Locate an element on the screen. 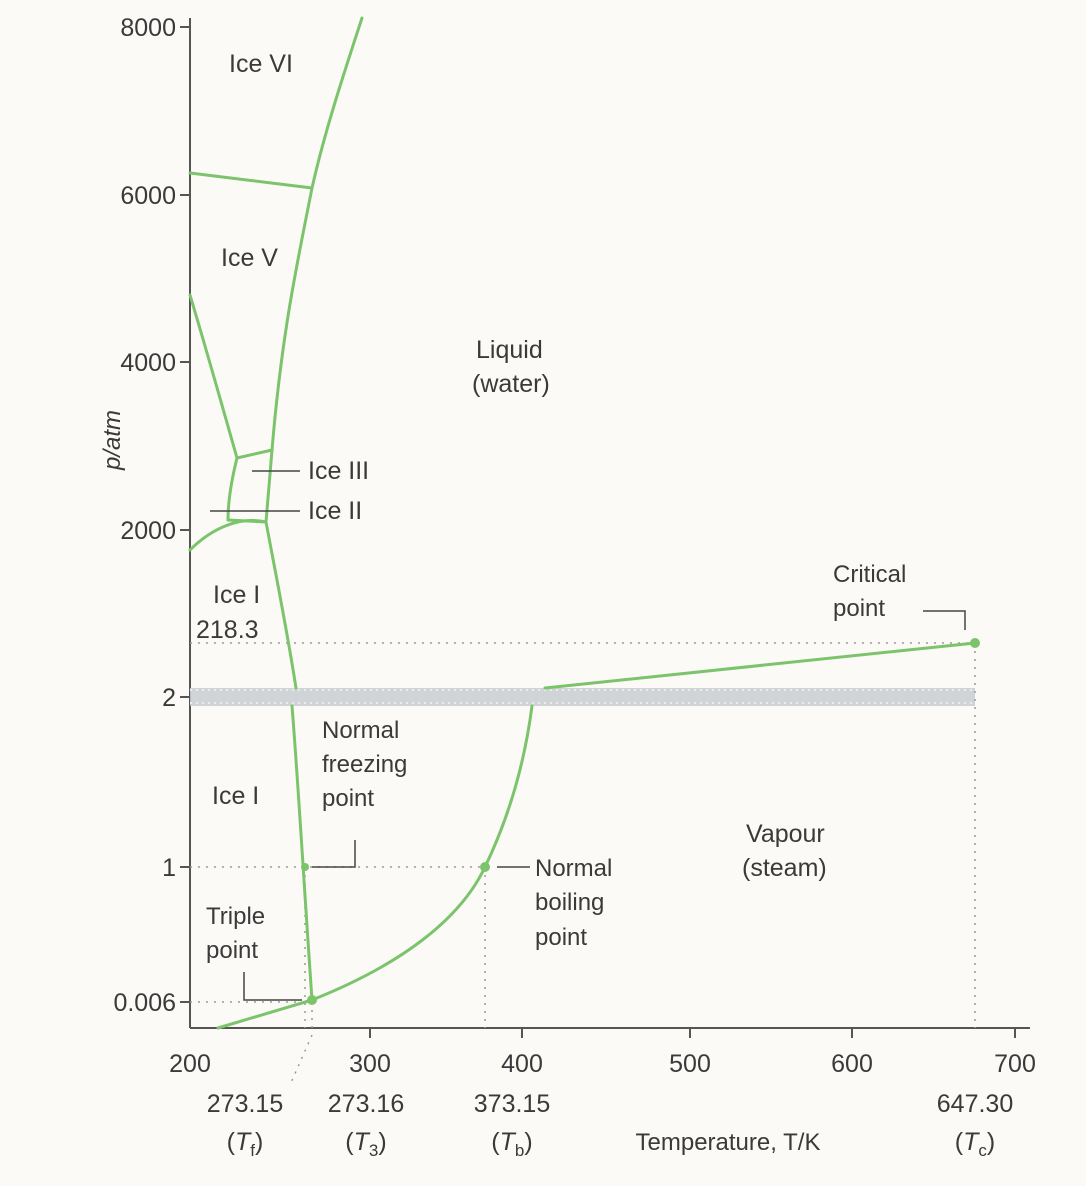 The image size is (1086, 1186). y-tick-0006: 0.006 is located at coordinates (144, 1003).